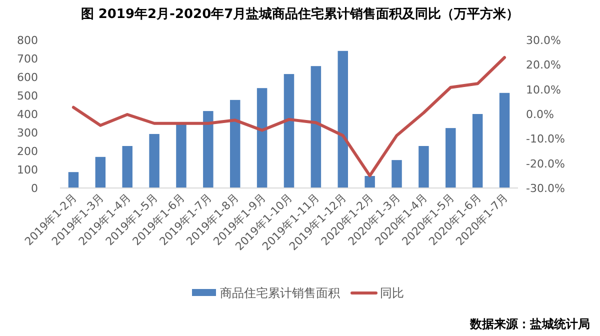 Image resolution: width=600 pixels, height=336 pixels. What do you see at coordinates (27, 114) in the screenshot?
I see `y-tick-label: 400` at bounding box center [27, 114].